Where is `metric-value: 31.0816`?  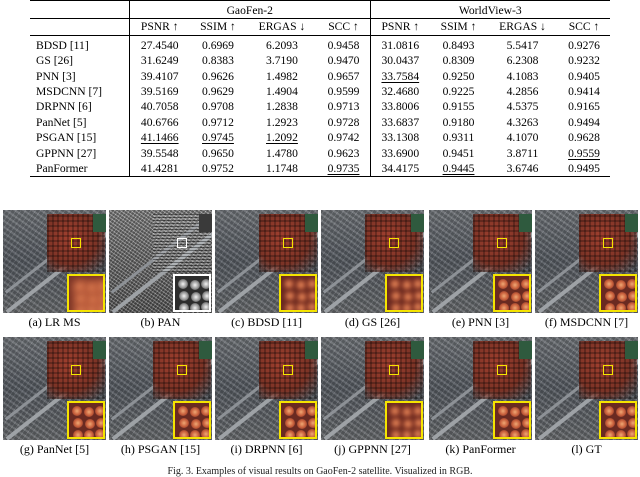 metric-value: 31.0816 is located at coordinates (400, 44).